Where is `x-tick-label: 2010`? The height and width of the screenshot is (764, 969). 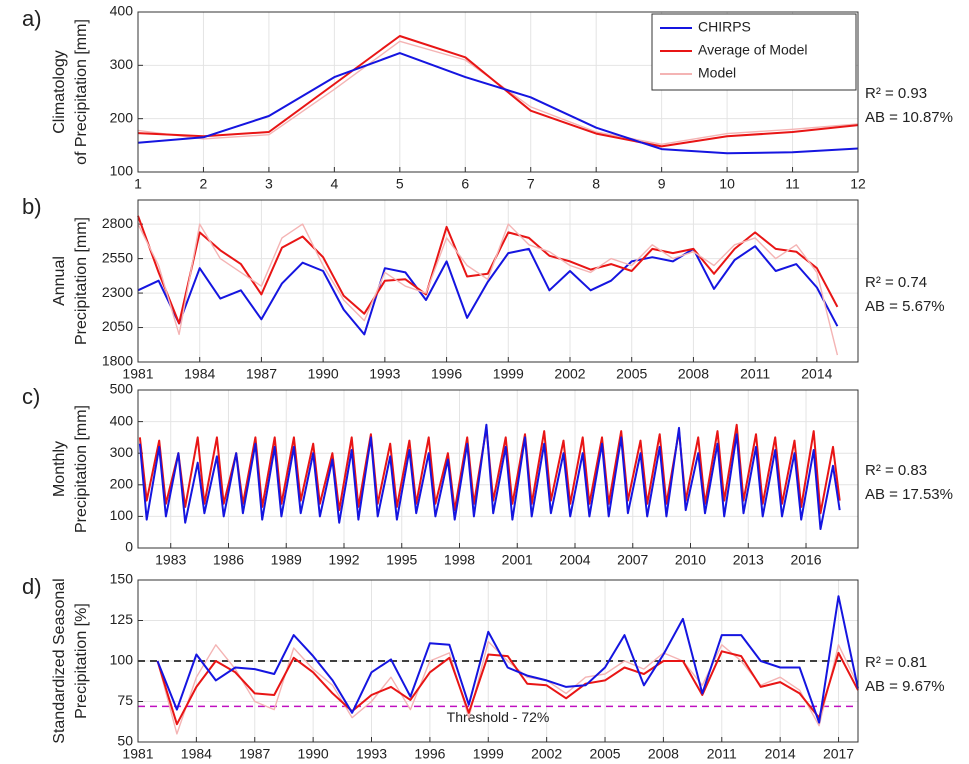 x-tick-label: 2010 is located at coordinates (690, 560).